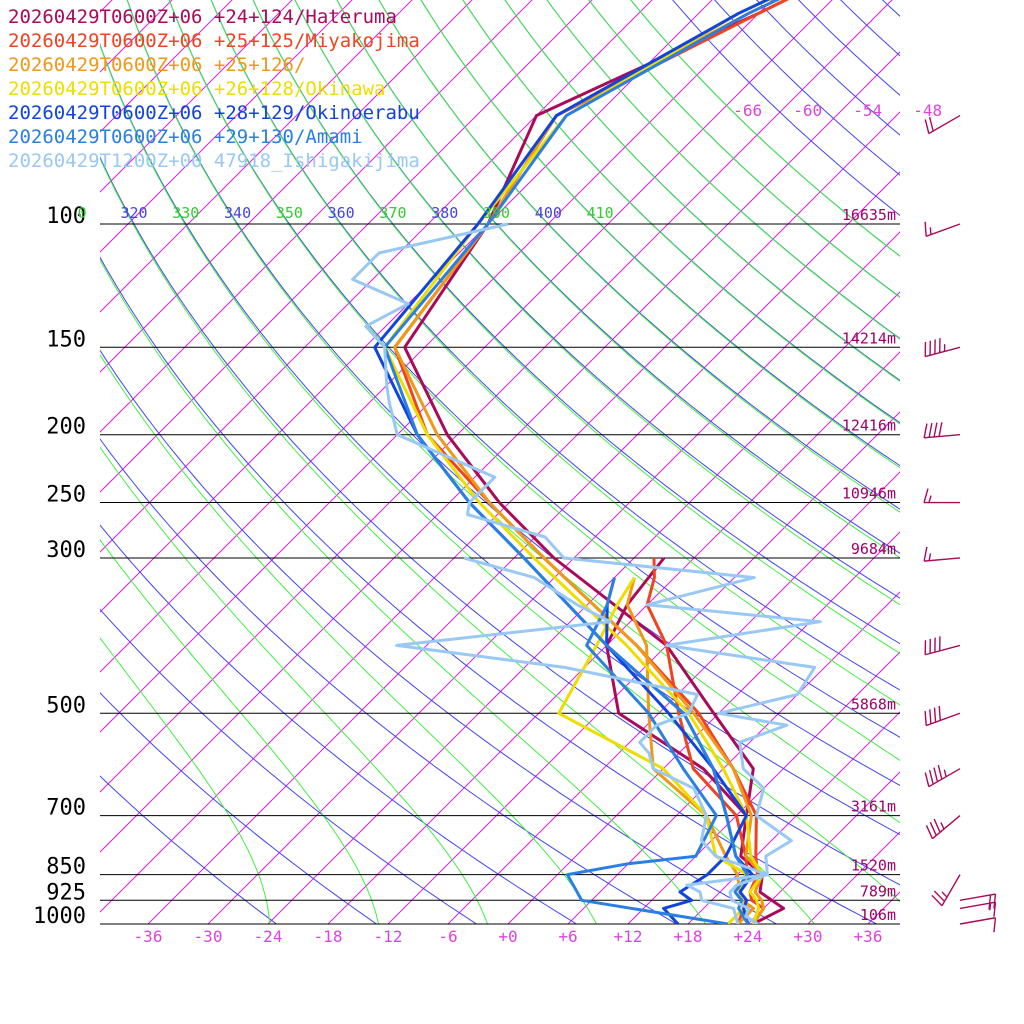 The image size is (1024, 1024). Describe the element at coordinates (869, 426) in the screenshot. I see `height-label: 12416m` at that location.